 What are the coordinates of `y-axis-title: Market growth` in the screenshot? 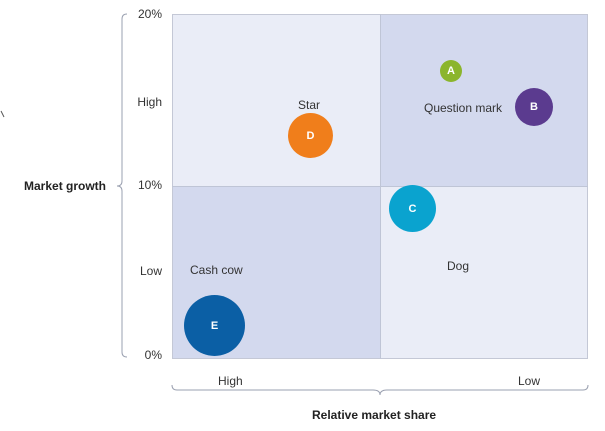 It's located at (65, 186).